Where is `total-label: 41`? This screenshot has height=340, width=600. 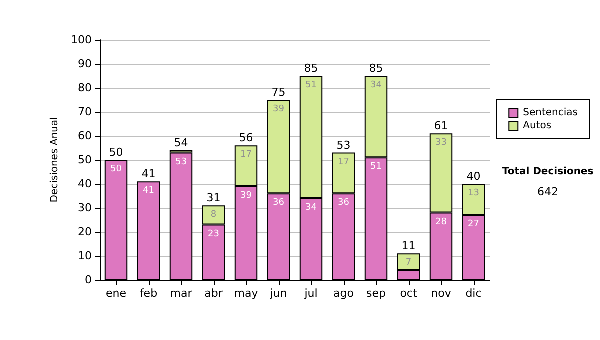
total-label: 41 is located at coordinates (149, 174).